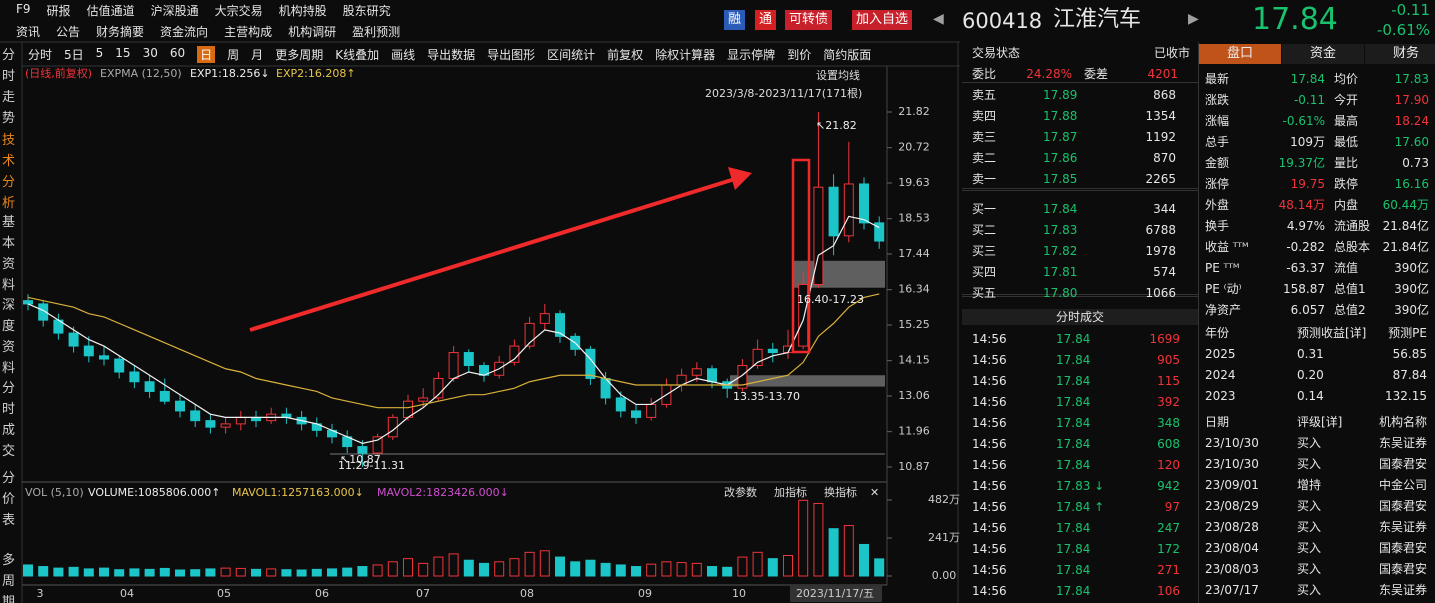 The image size is (1435, 603). I want to click on menu-item: 盈利预测, so click(376, 32).